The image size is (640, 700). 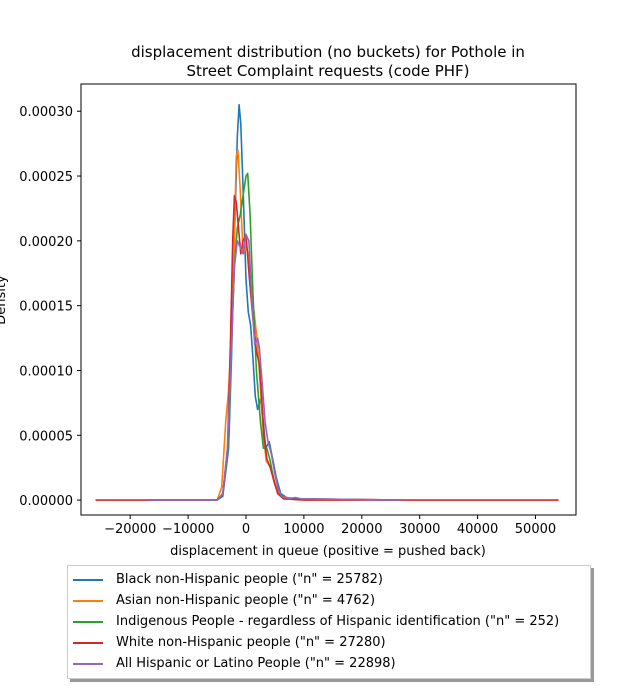 What do you see at coordinates (535, 529) in the screenshot?
I see `x-tick-label: 50000` at bounding box center [535, 529].